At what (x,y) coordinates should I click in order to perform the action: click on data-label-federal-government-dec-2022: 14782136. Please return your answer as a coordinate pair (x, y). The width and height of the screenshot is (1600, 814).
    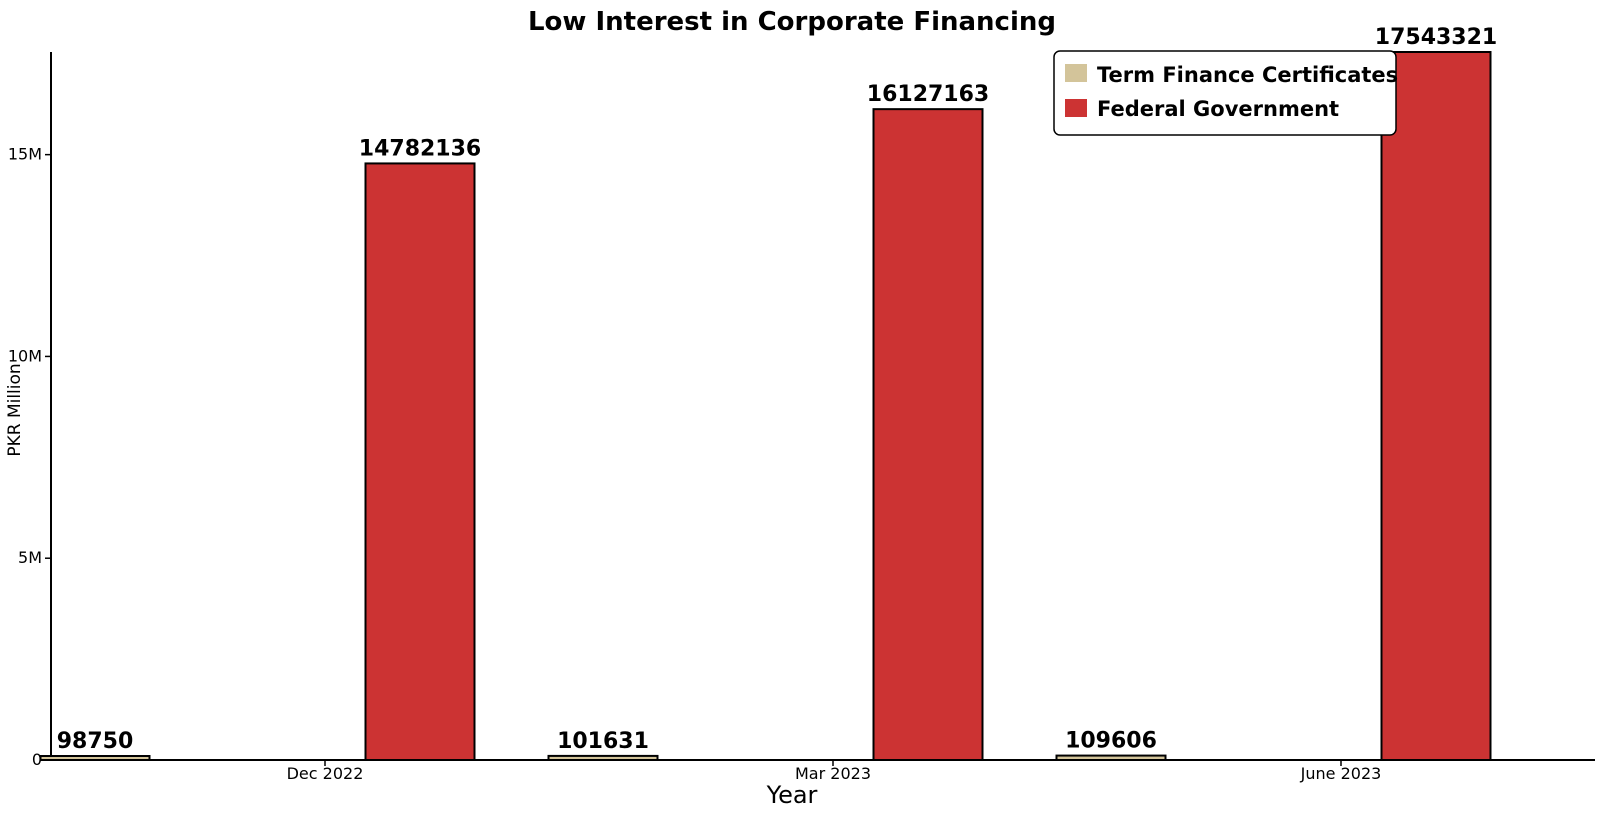
    Looking at the image, I should click on (420, 148).